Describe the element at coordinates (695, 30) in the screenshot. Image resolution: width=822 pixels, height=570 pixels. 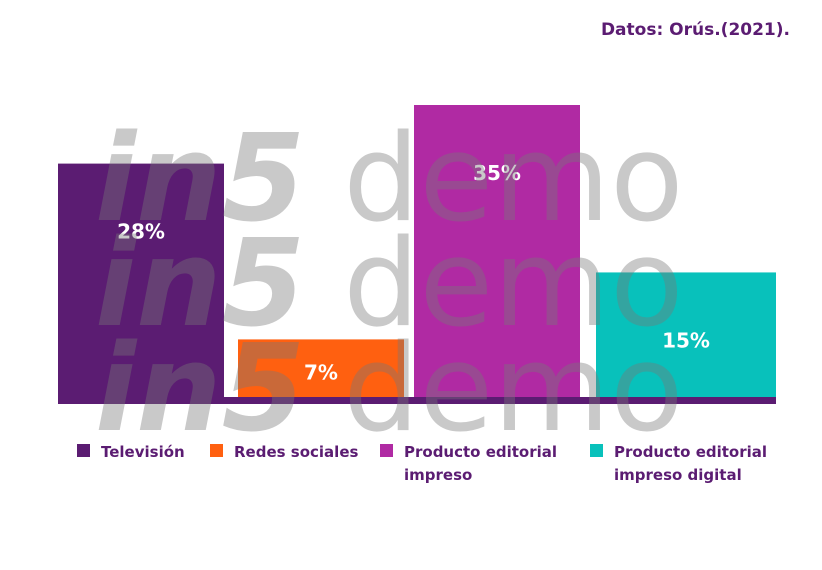
I see `source-note: Datos: Orús.(2021).` at that location.